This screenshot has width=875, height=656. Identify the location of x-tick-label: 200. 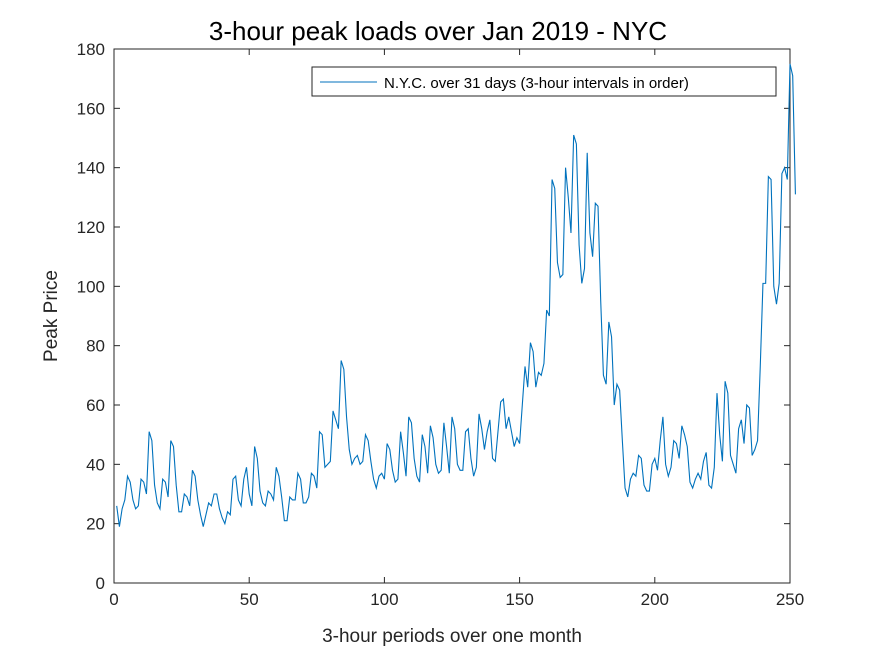
(655, 599).